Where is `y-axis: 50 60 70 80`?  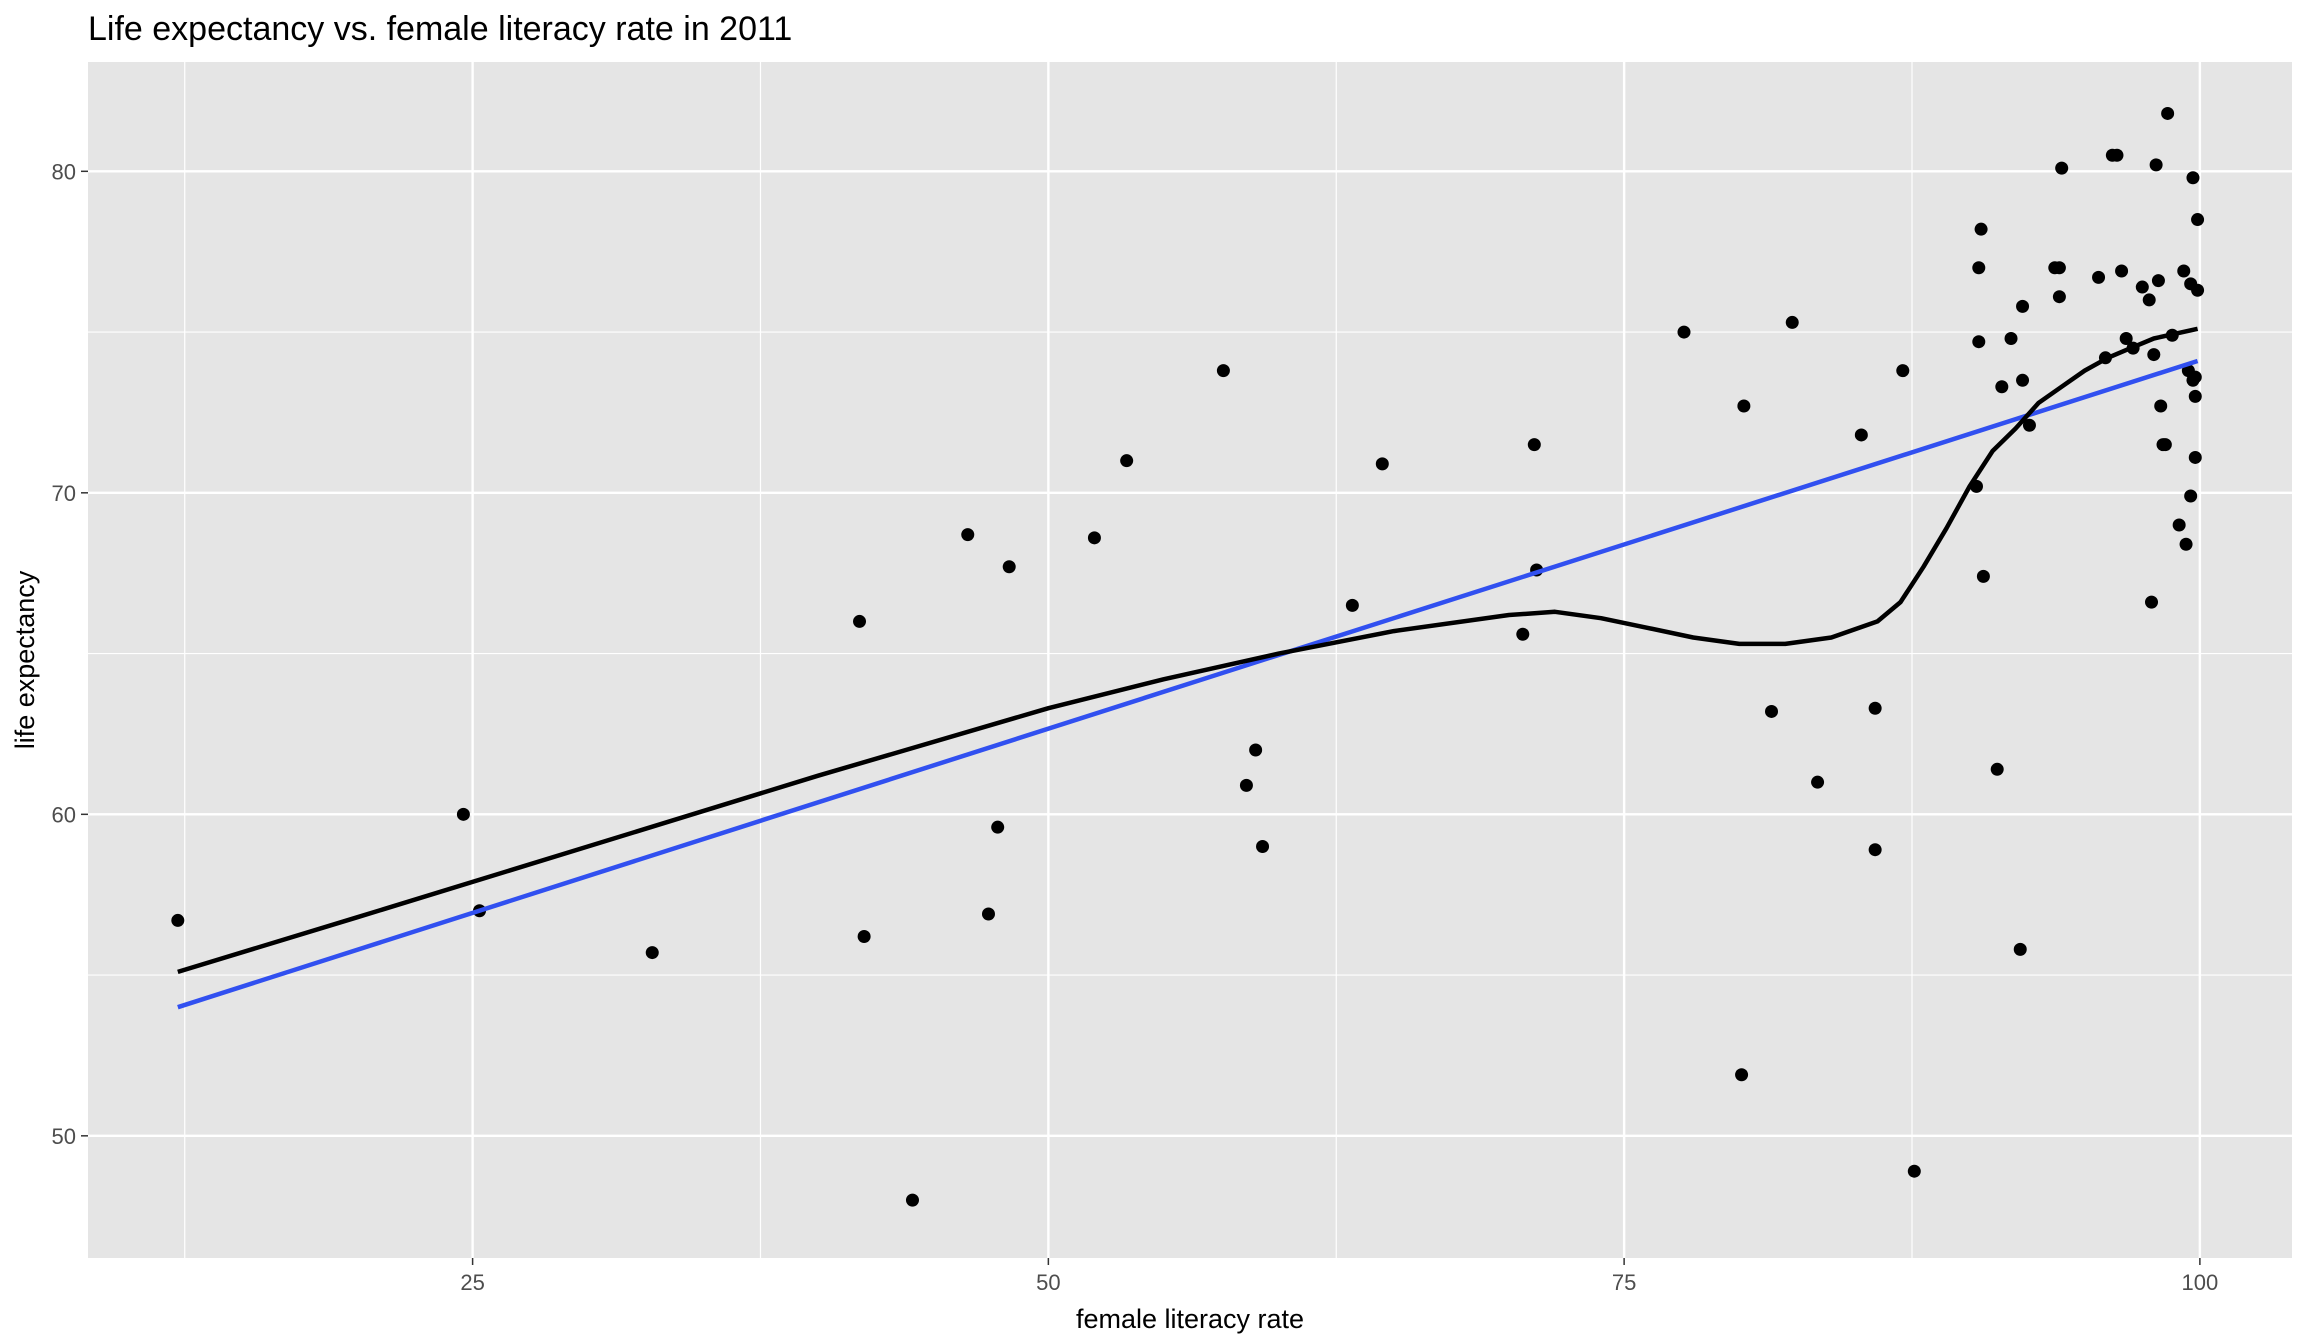
y-axis: 50 60 70 80 is located at coordinates (70, 654).